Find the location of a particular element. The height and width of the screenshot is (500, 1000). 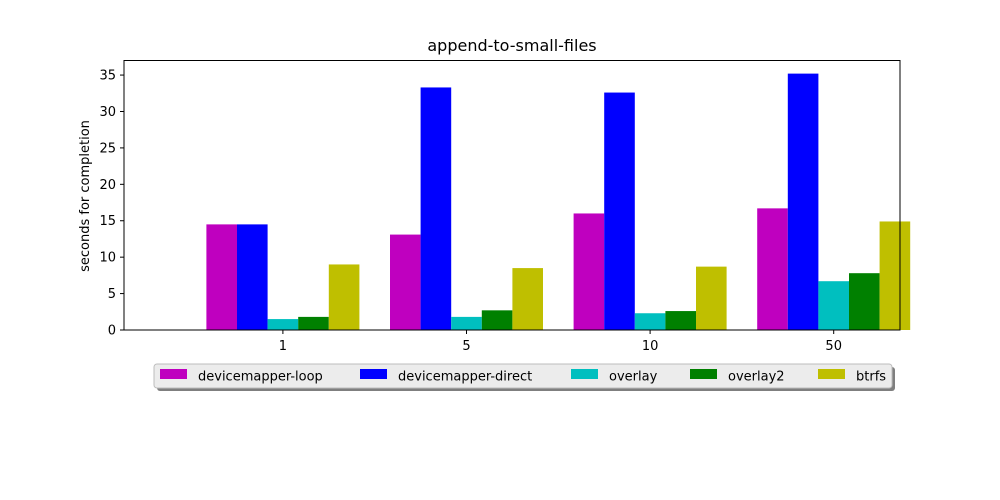

legend-label-overlay2: overlay2 is located at coordinates (756, 377).